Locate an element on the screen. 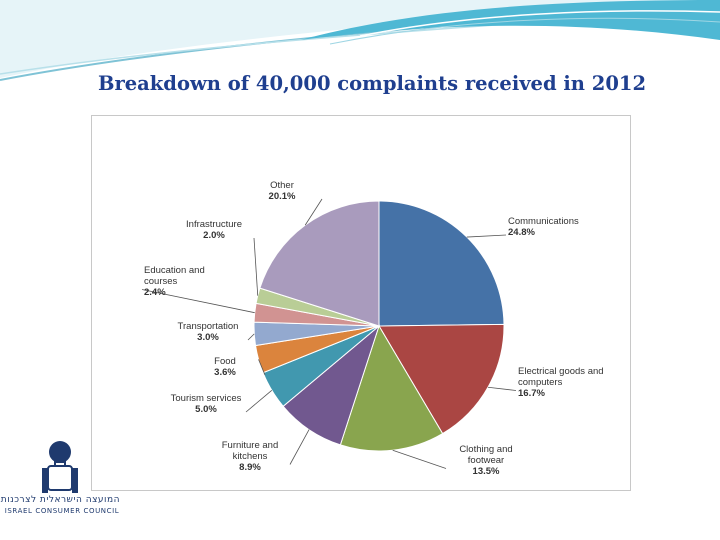 Image resolution: width=720 pixels, height=540 pixels. logo-text-english: ISRAEL CONSUMER COUNCIL is located at coordinates (62, 511).